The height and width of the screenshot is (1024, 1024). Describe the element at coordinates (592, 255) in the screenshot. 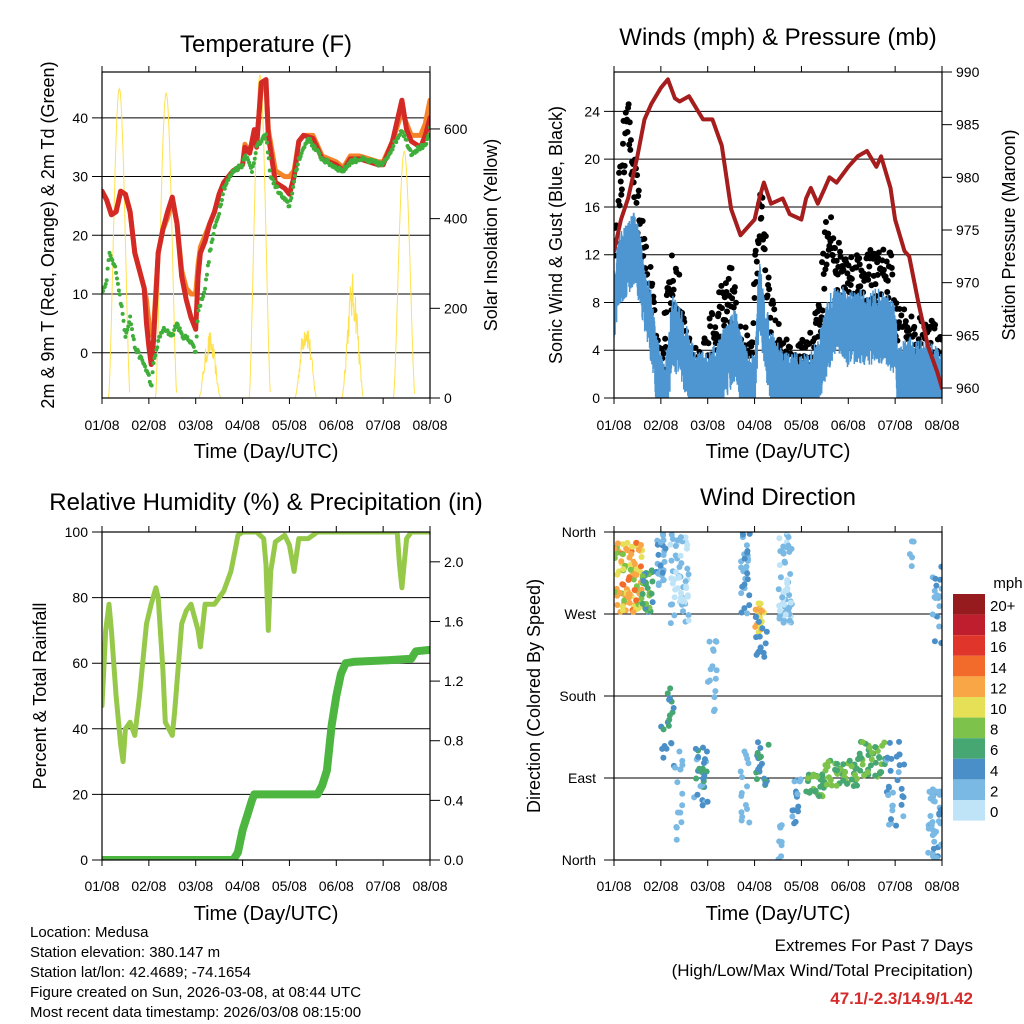

I see `y-tick-label: 12` at that location.